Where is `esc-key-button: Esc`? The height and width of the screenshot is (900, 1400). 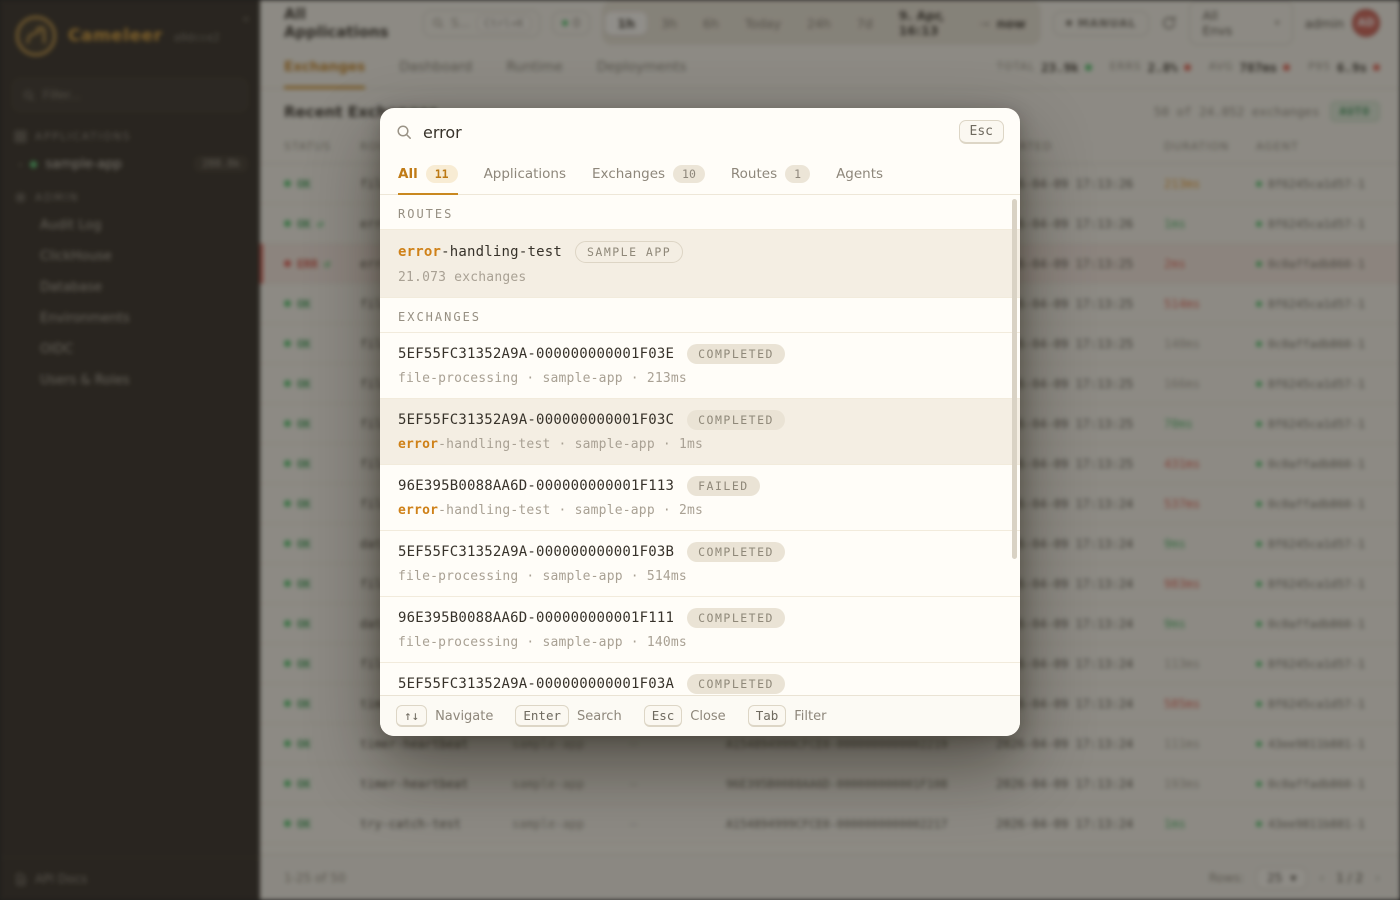 esc-key-button: Esc is located at coordinates (981, 132).